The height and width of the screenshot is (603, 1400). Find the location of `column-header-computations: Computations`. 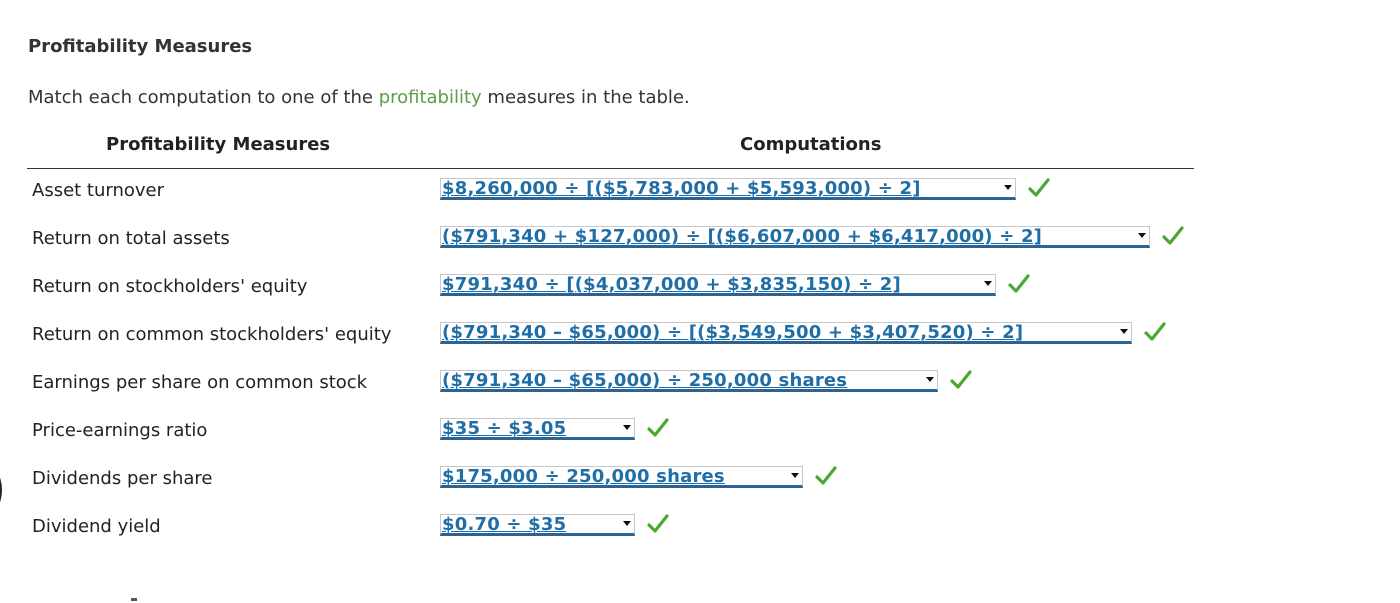

column-header-computations: Computations is located at coordinates (811, 144).